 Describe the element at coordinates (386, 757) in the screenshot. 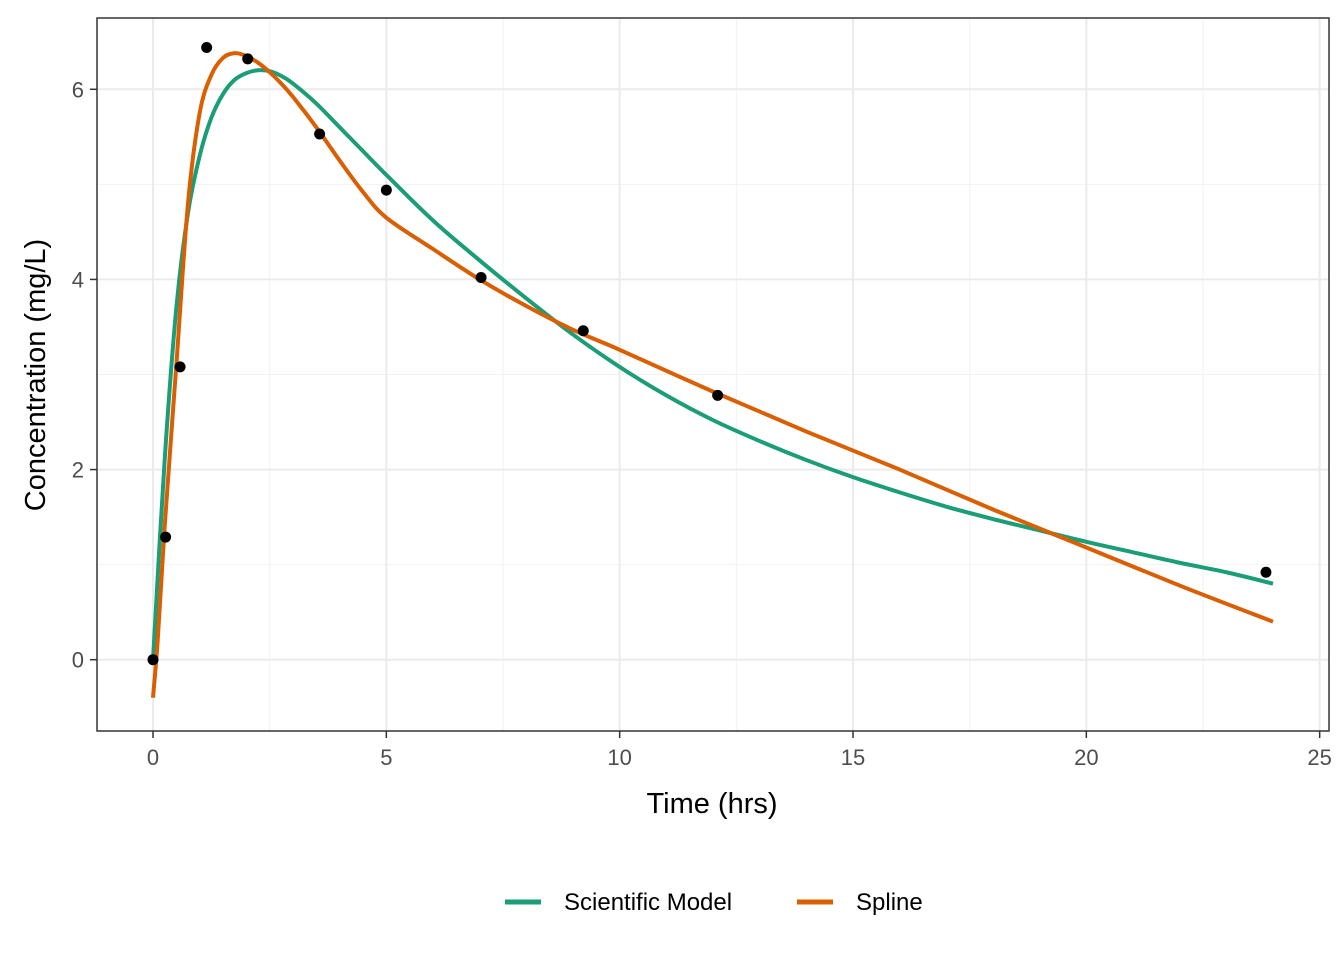

I see `x-tick-label: 5` at that location.